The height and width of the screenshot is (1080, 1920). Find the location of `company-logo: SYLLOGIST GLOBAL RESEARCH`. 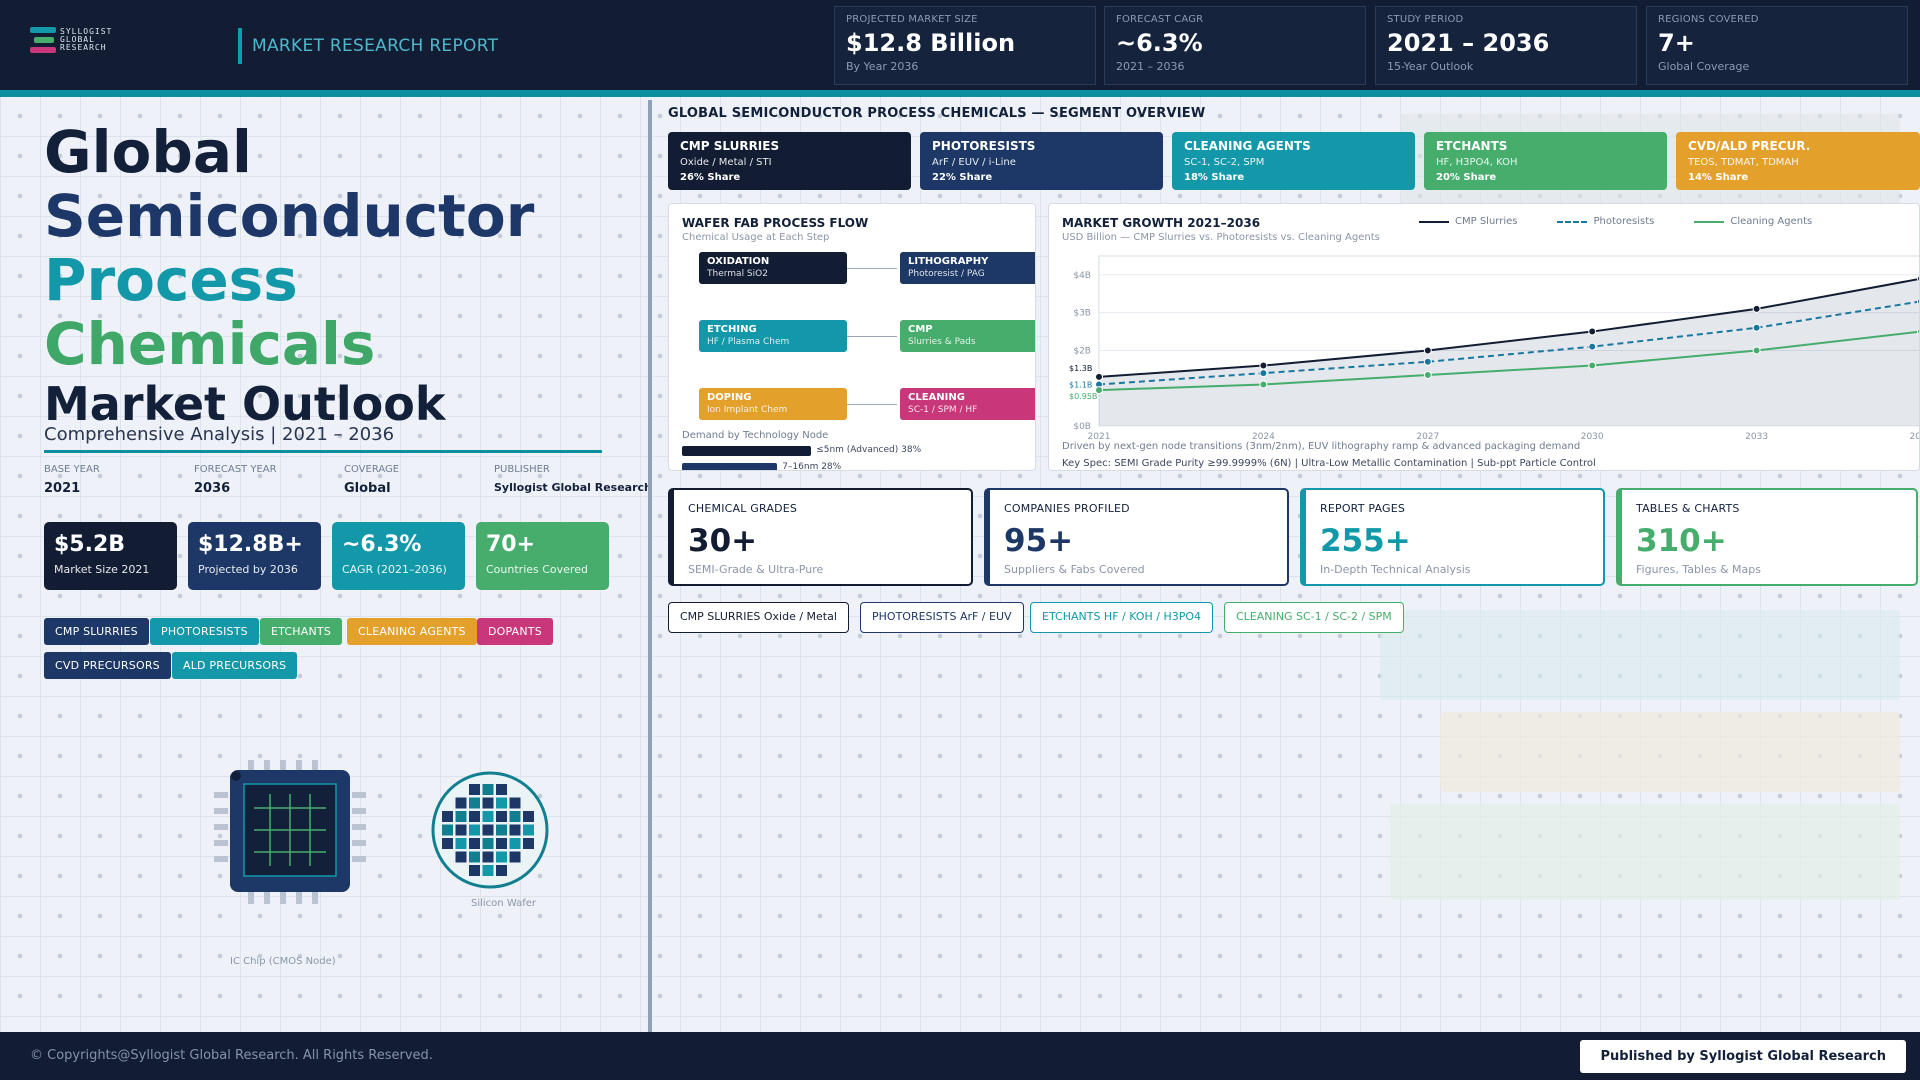

company-logo: SYLLOGIST GLOBAL RESEARCH is located at coordinates (75, 40).